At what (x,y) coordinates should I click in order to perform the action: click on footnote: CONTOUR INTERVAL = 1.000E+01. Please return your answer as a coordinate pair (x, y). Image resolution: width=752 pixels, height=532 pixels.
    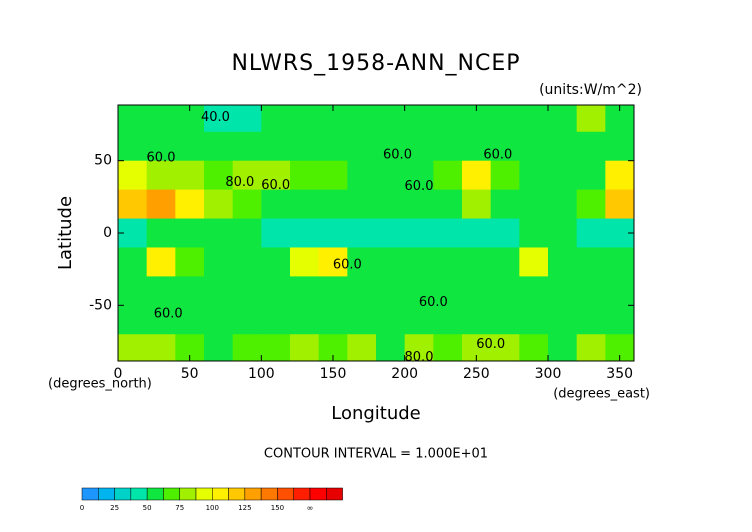
    Looking at the image, I should click on (376, 454).